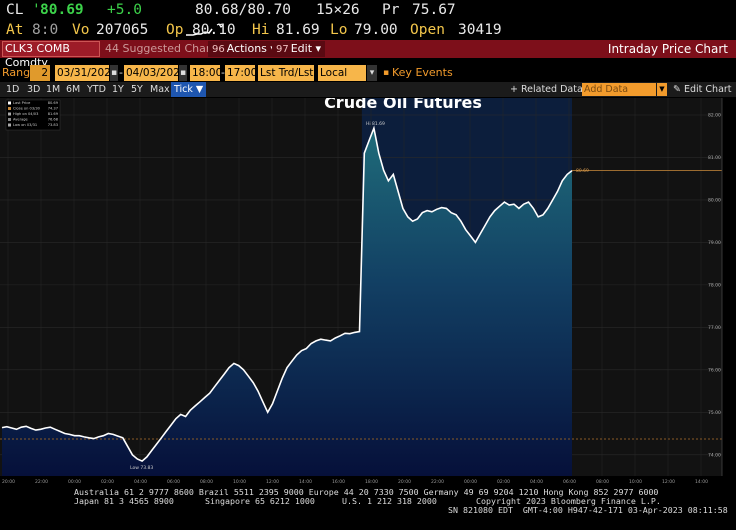 Image resolution: width=736 pixels, height=530 pixels. What do you see at coordinates (338, 10) in the screenshot?
I see `bid-ask-size: 15×26` at bounding box center [338, 10].